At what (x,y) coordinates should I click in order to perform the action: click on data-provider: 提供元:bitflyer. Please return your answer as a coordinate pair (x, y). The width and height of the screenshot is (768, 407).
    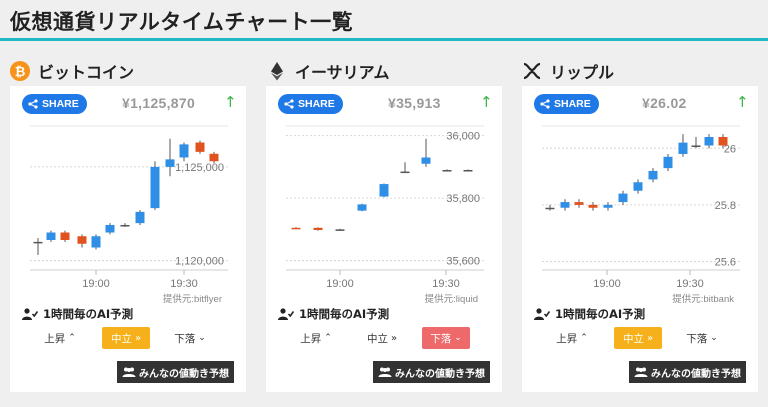
    Looking at the image, I should click on (192, 299).